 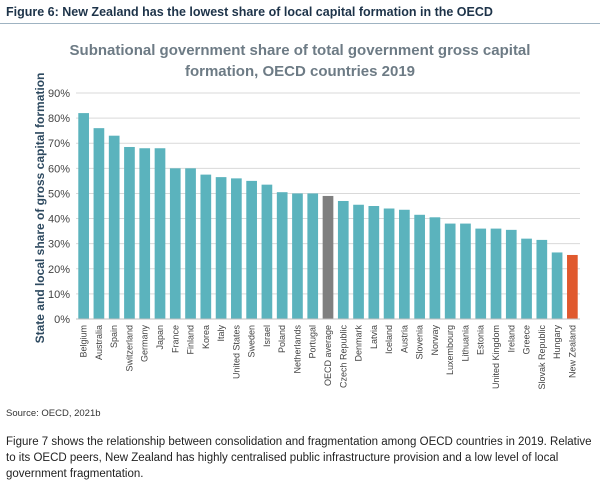 I want to click on title-rule, so click(x=300, y=23).